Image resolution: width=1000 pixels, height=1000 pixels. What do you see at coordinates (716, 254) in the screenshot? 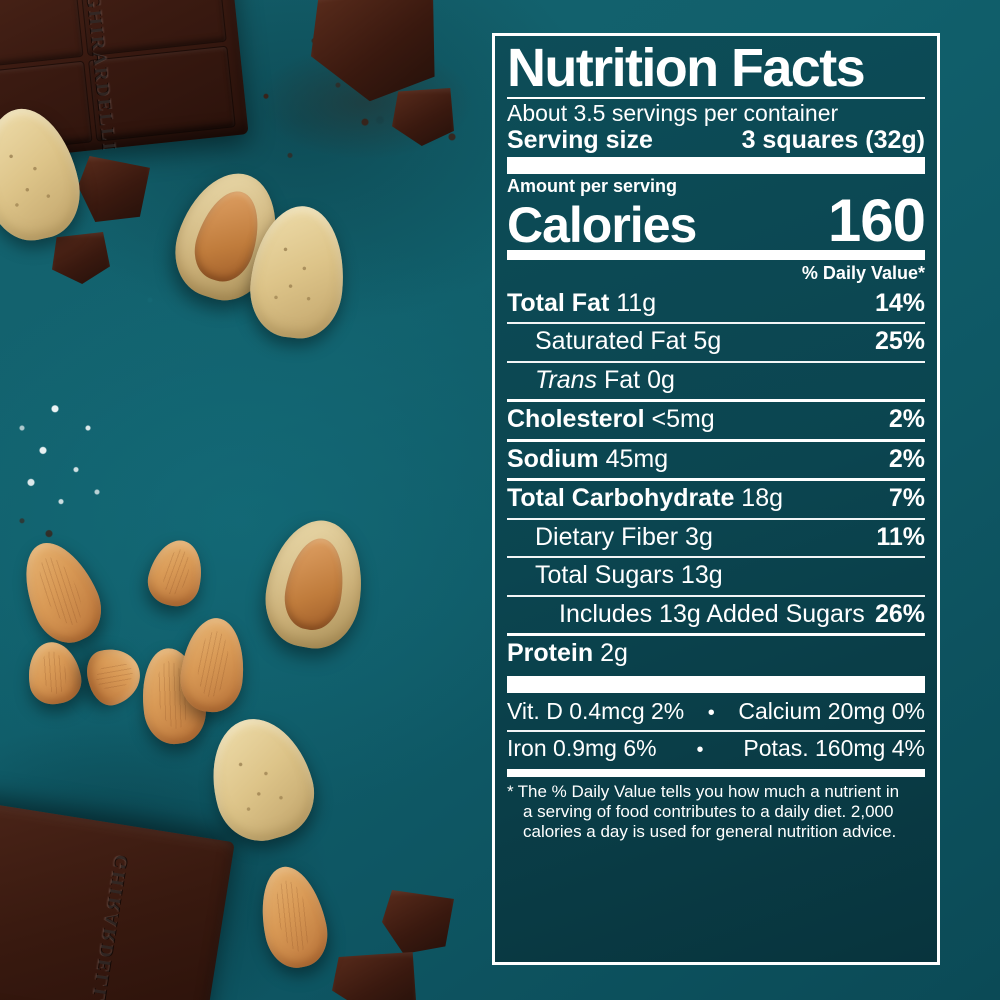
I see `thick-divider-after-calories` at bounding box center [716, 254].